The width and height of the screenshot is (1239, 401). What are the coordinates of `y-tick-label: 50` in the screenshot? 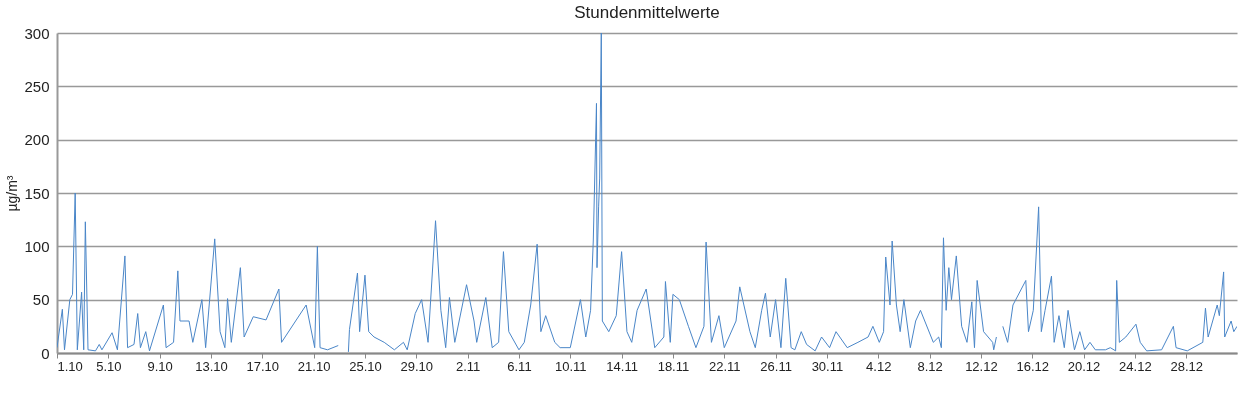 It's located at (41, 300).